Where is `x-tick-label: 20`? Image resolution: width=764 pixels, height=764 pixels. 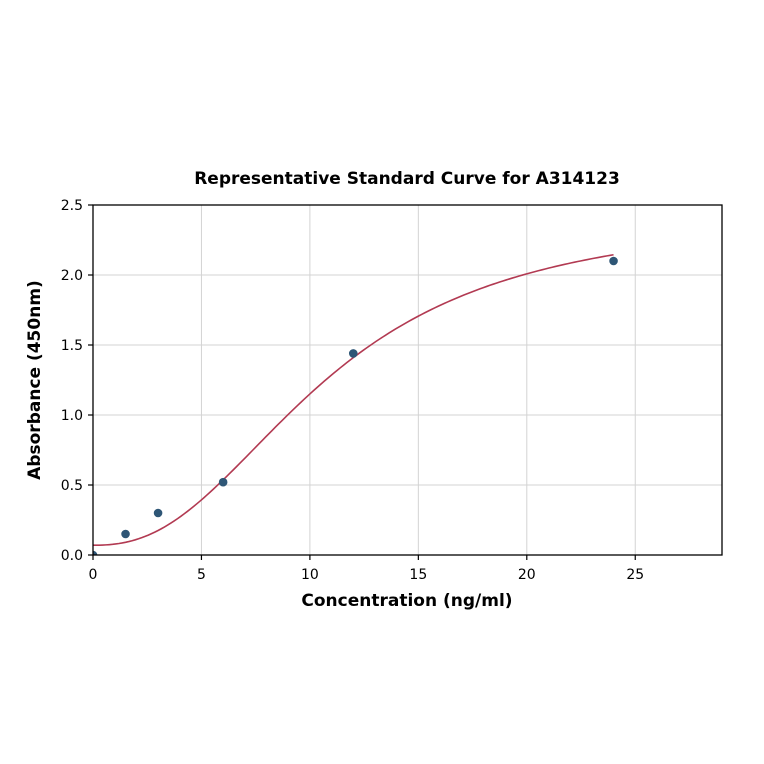 x-tick-label: 20 is located at coordinates (527, 575).